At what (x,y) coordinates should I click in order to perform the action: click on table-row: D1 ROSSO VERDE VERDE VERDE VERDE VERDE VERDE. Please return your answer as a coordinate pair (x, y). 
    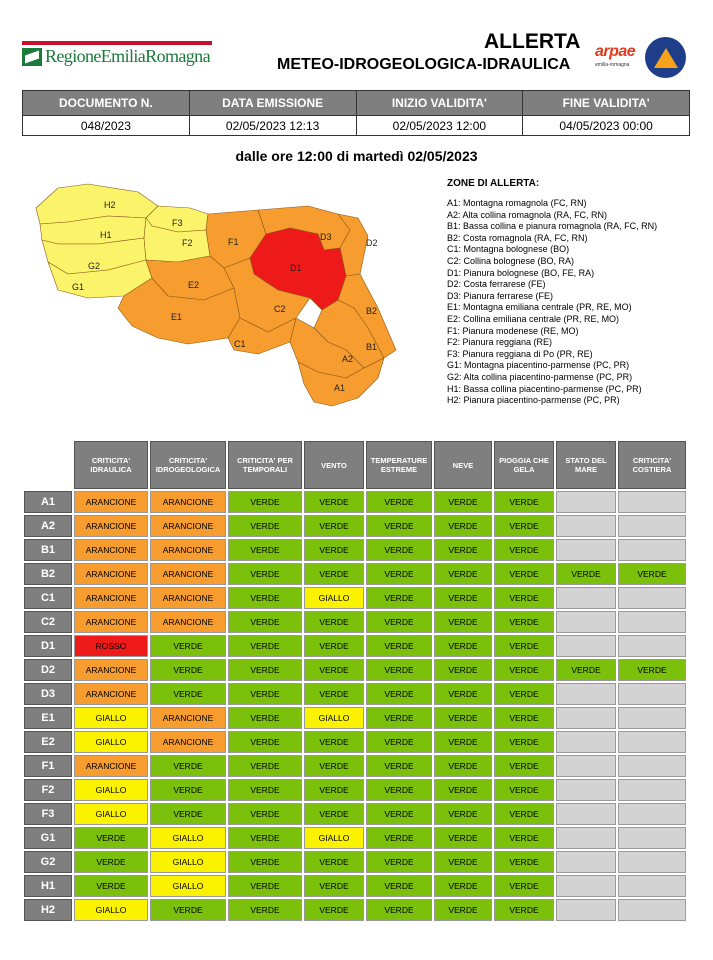
    Looking at the image, I should click on (355, 646).